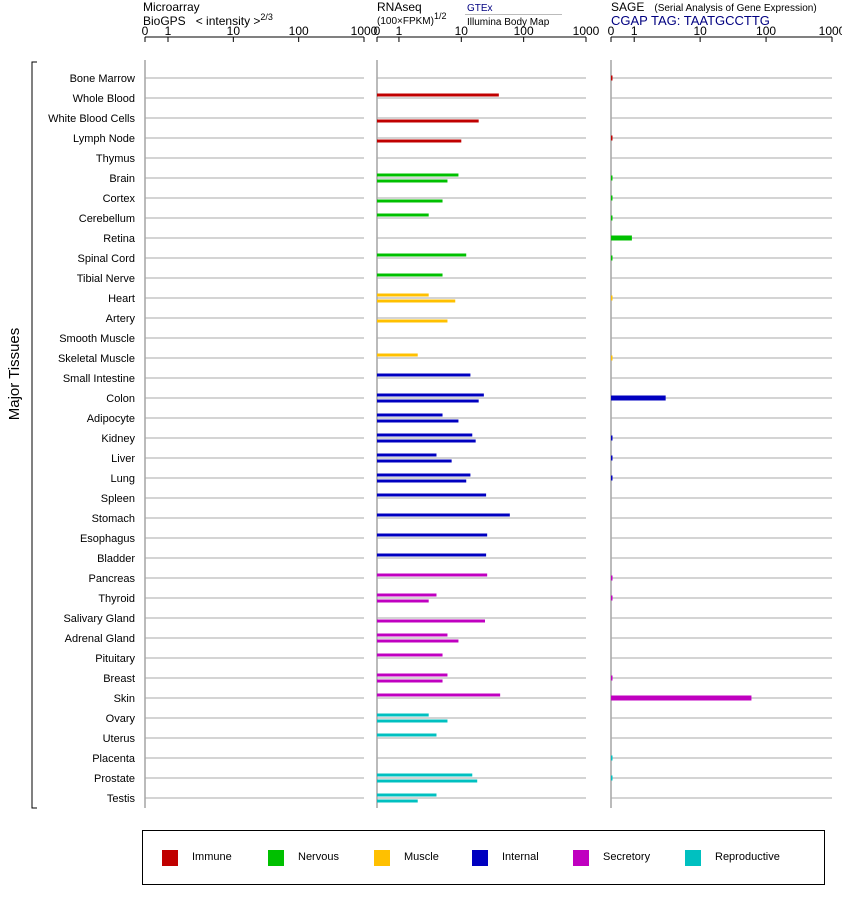 The height and width of the screenshot is (900, 842). What do you see at coordinates (586, 31) in the screenshot?
I see `rnaseq-tick-label-4: 1000` at bounding box center [586, 31].